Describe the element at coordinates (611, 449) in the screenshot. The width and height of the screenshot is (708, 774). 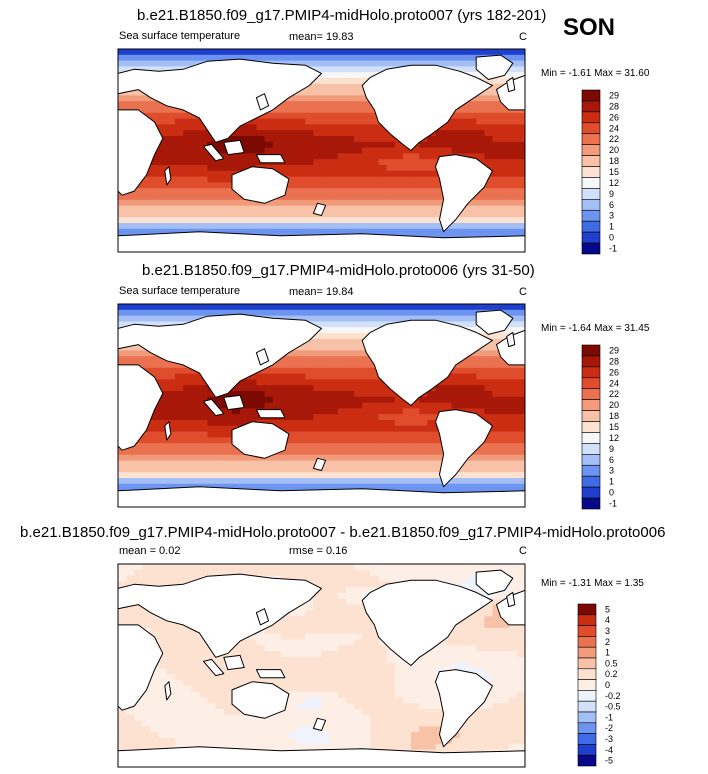
I see `colorbar-label: 9` at that location.